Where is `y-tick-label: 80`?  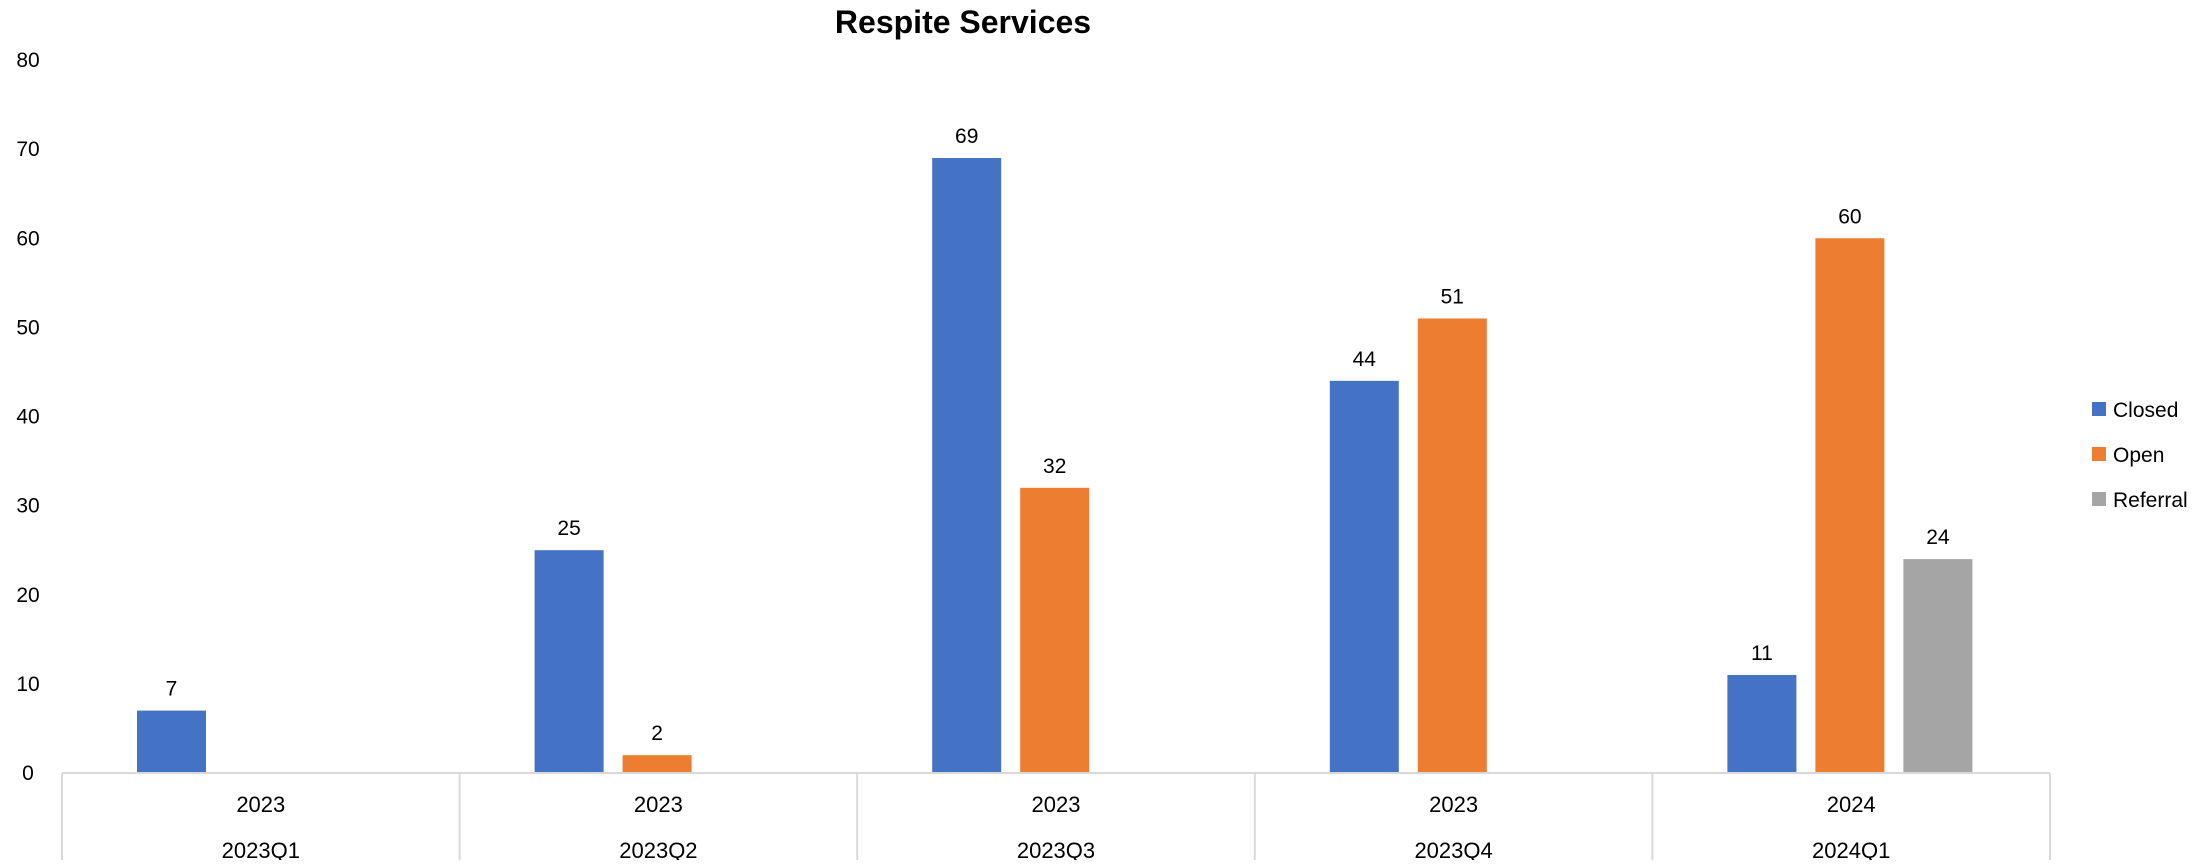 y-tick-label: 80 is located at coordinates (27, 60).